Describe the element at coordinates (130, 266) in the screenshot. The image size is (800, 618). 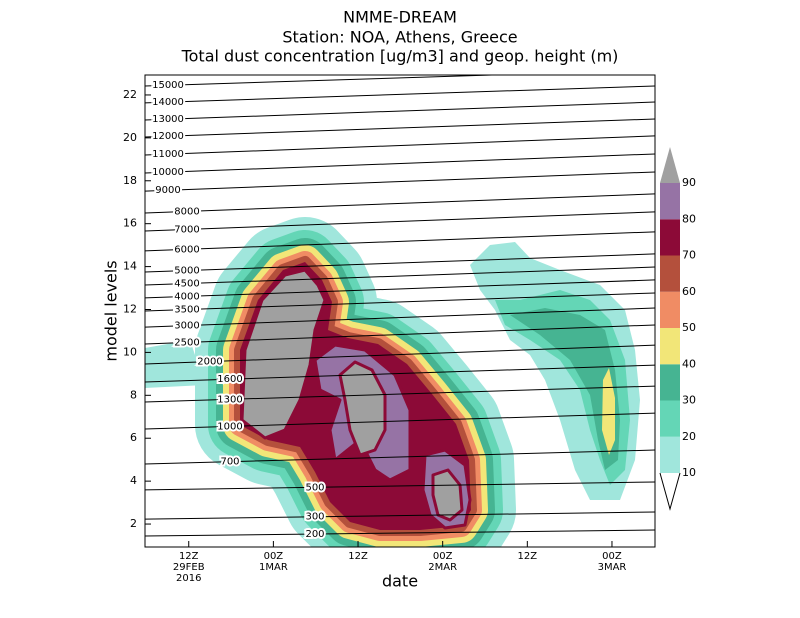
I see `y-tick-label: 14` at that location.